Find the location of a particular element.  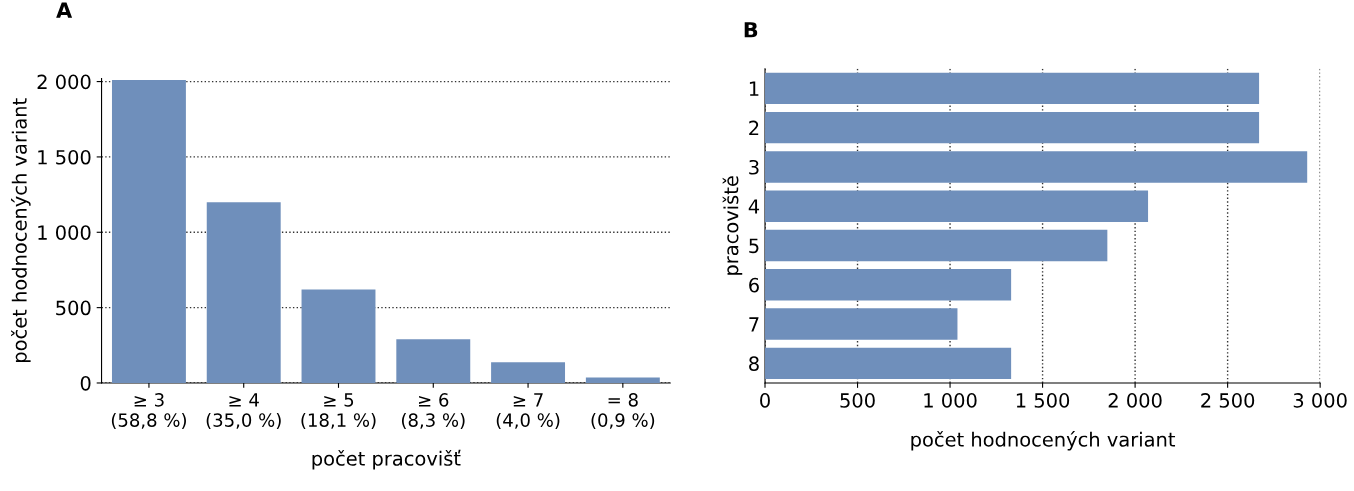

y-tick-label: 1 500 is located at coordinates (64, 157).